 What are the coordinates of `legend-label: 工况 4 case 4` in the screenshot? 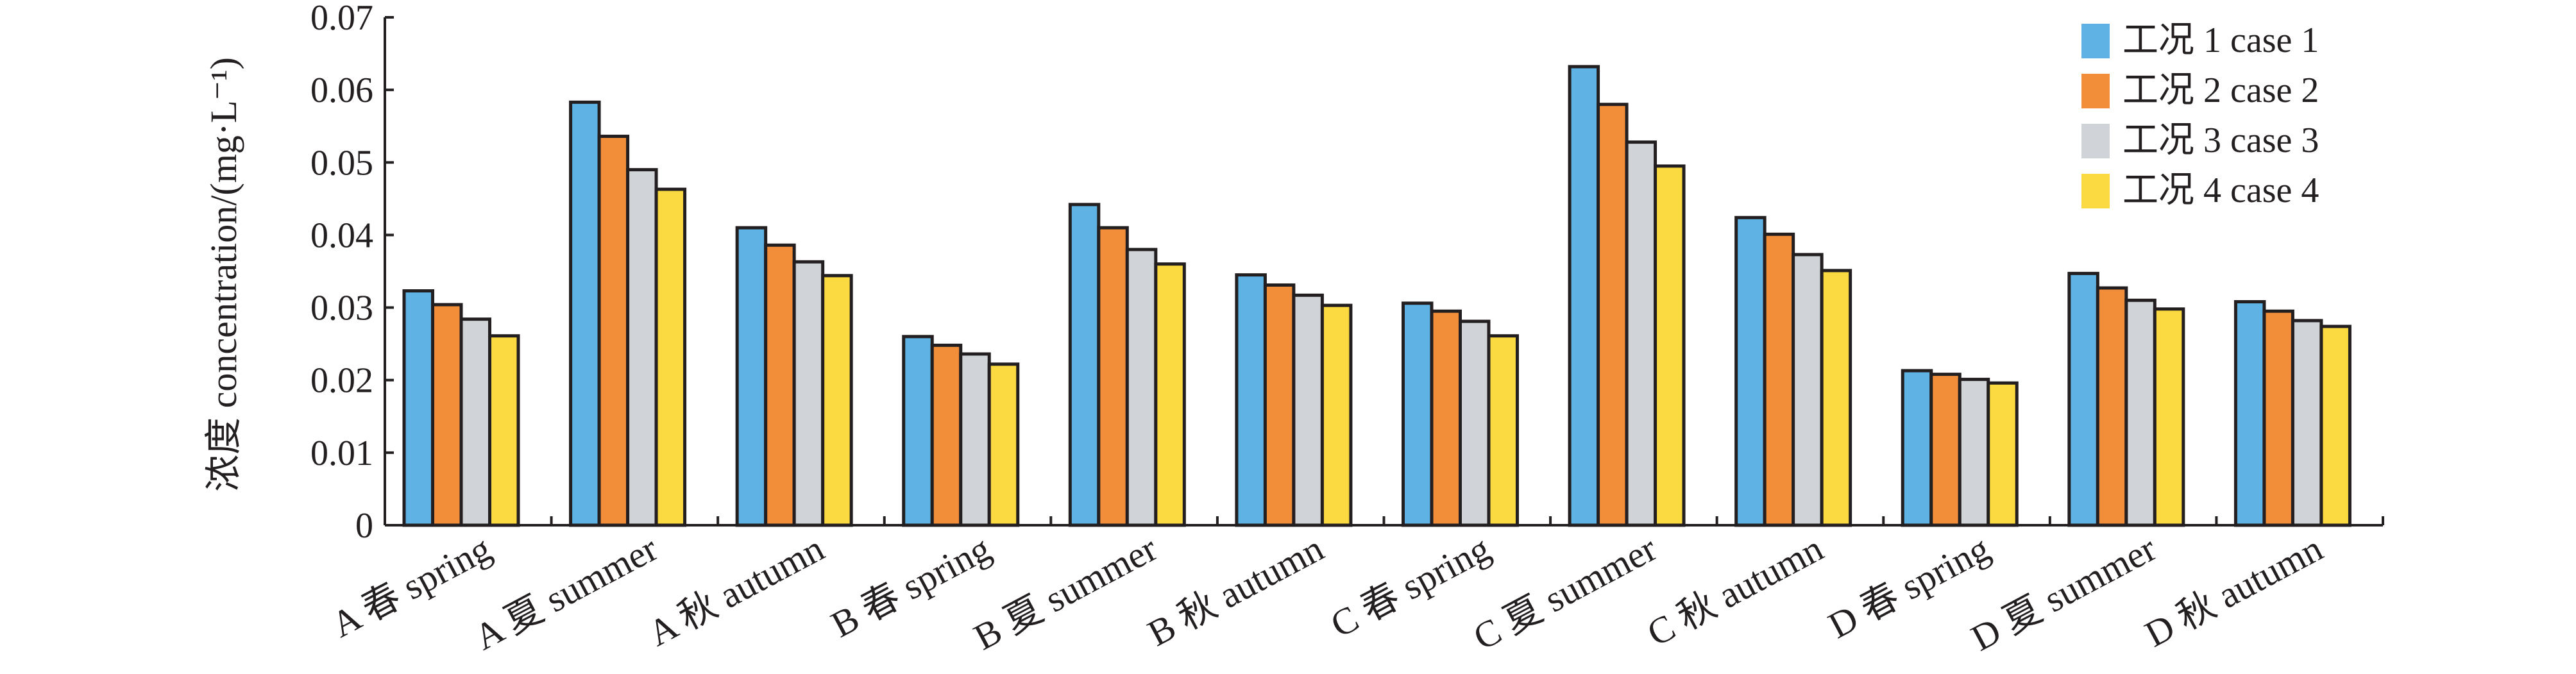 It's located at (2221, 190).